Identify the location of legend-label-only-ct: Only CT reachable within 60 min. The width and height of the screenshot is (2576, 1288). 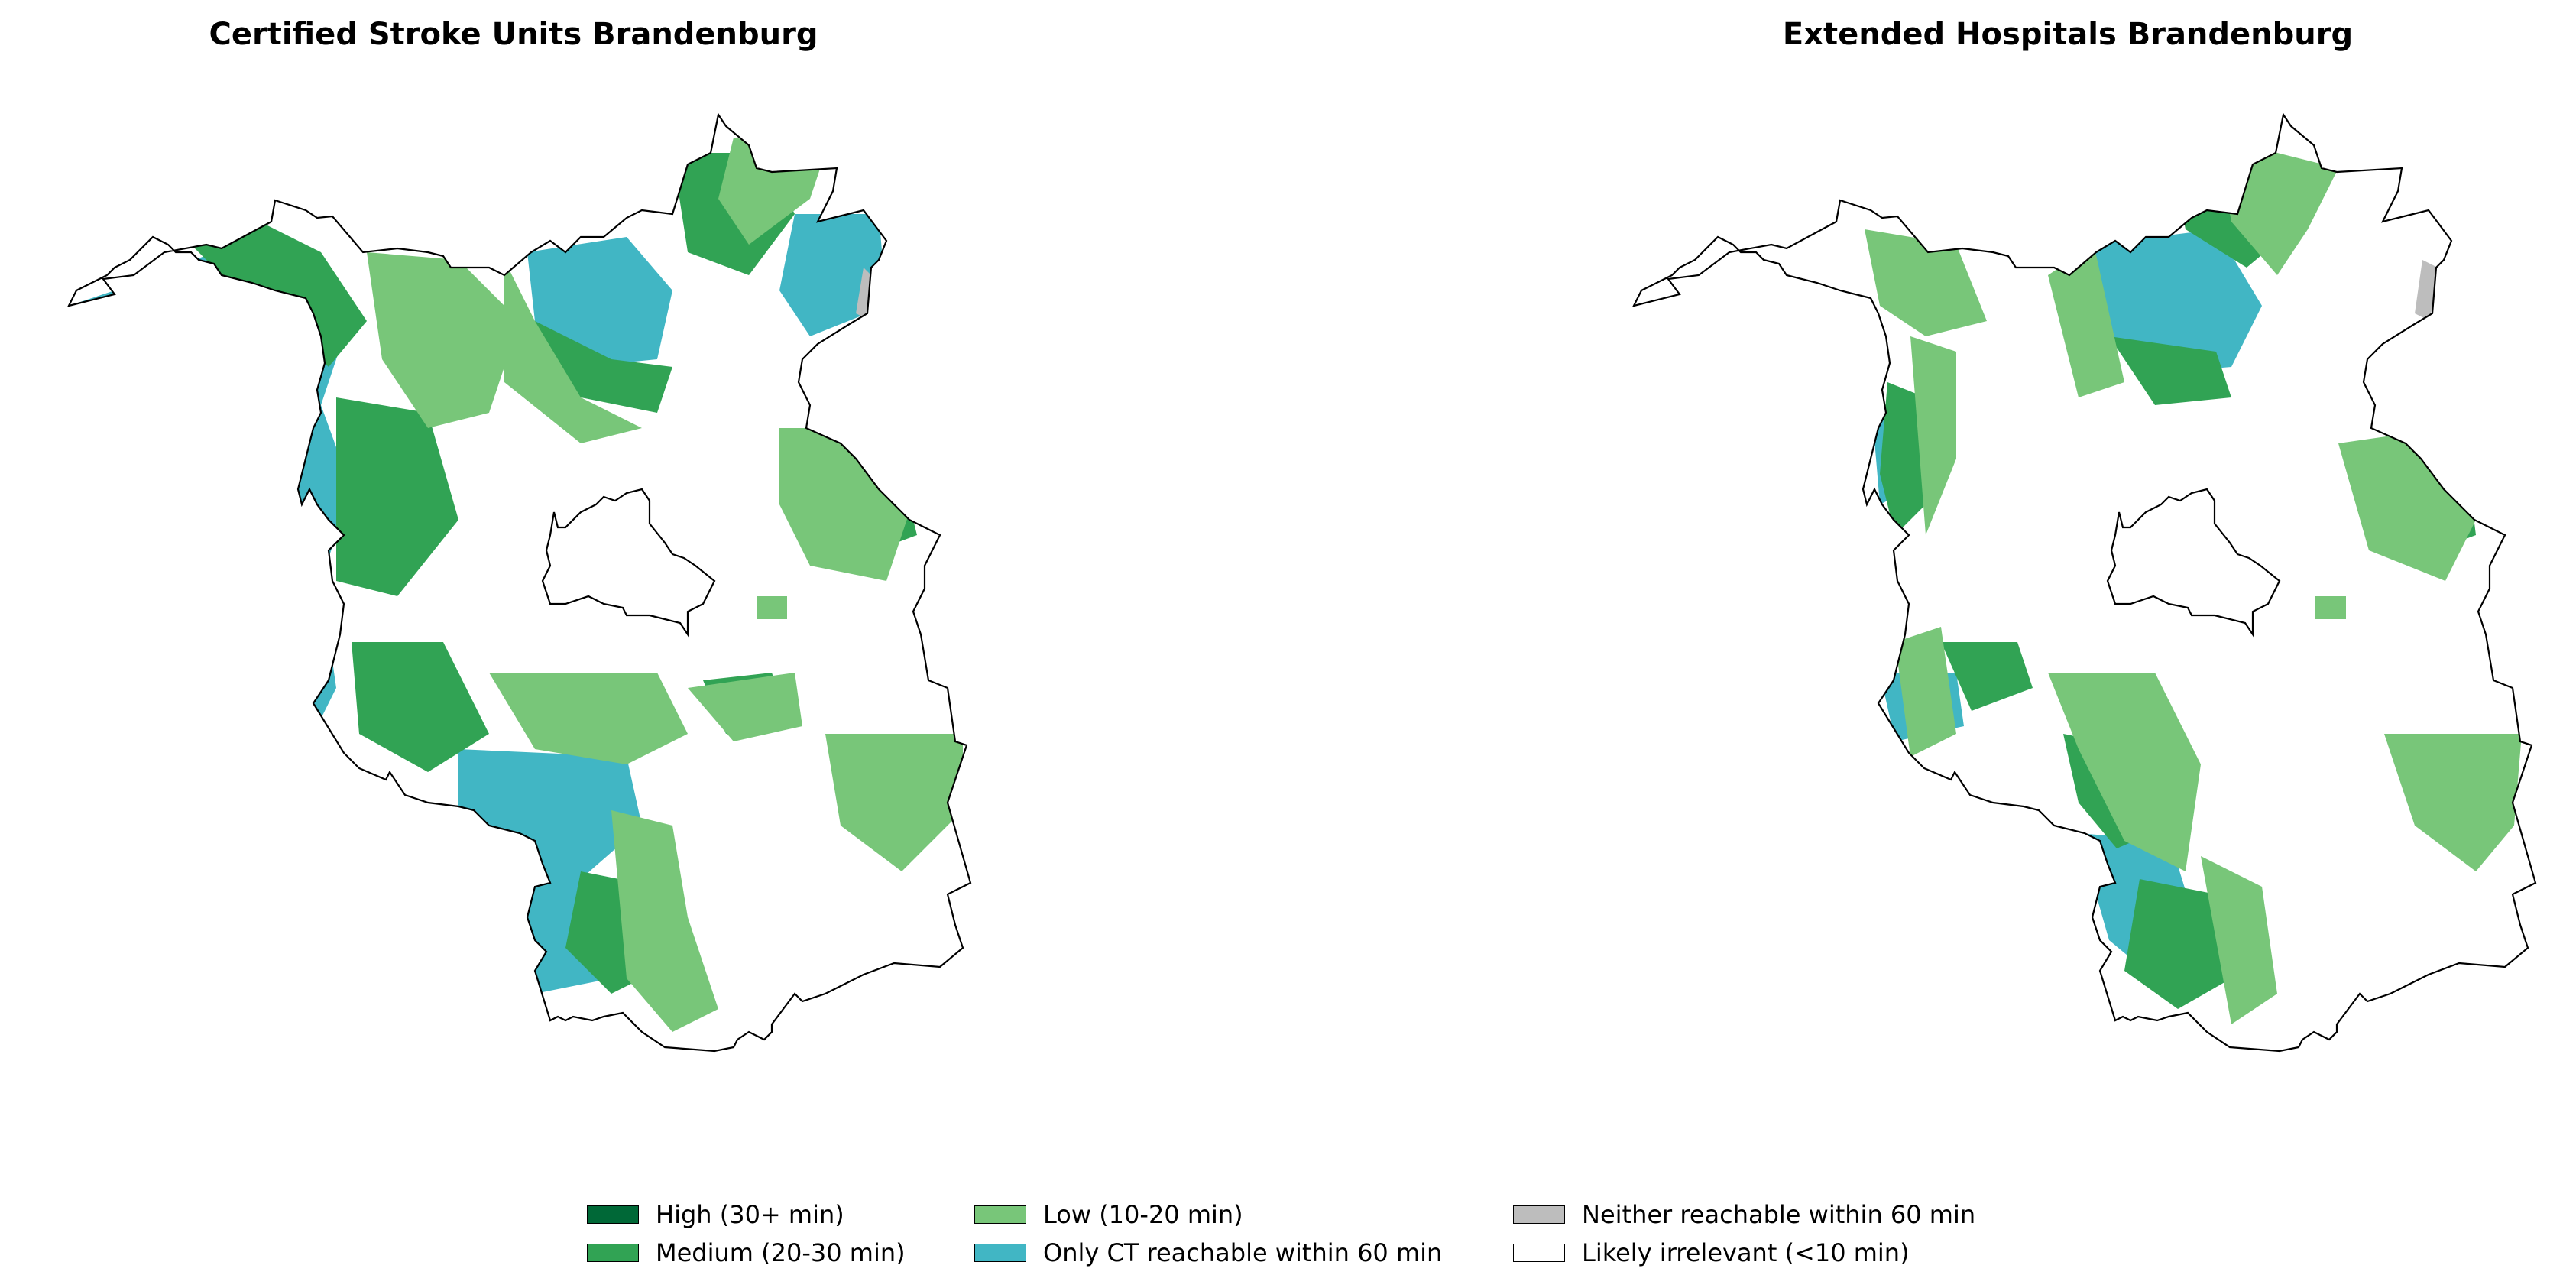
(1243, 1252).